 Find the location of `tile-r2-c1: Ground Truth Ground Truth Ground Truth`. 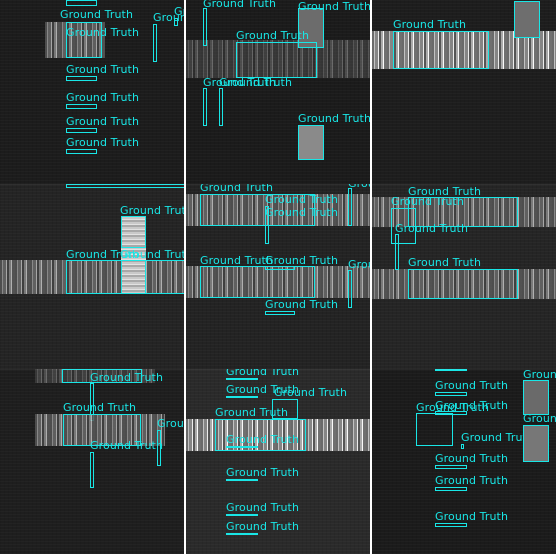

tile-r2-c1: Ground Truth Ground Truth Ground Truth is located at coordinates (92, 276).